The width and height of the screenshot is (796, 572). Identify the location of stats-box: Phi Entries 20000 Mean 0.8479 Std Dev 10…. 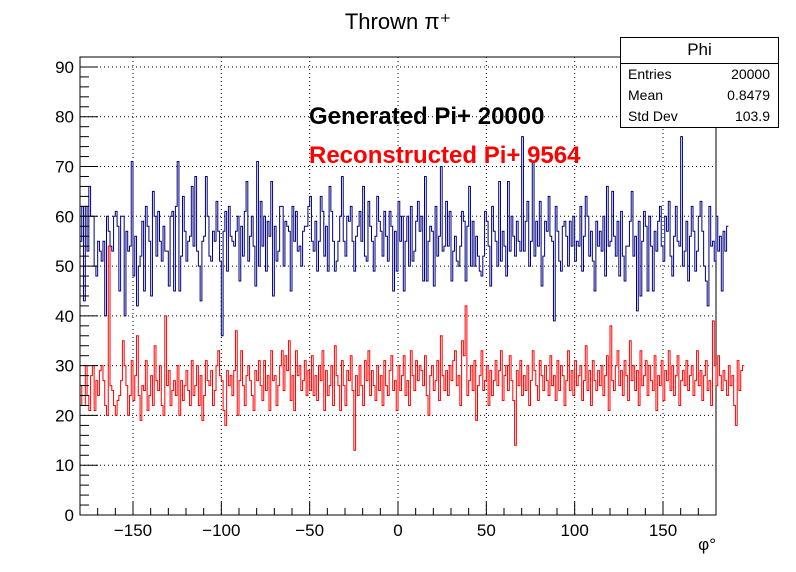
(699, 82).